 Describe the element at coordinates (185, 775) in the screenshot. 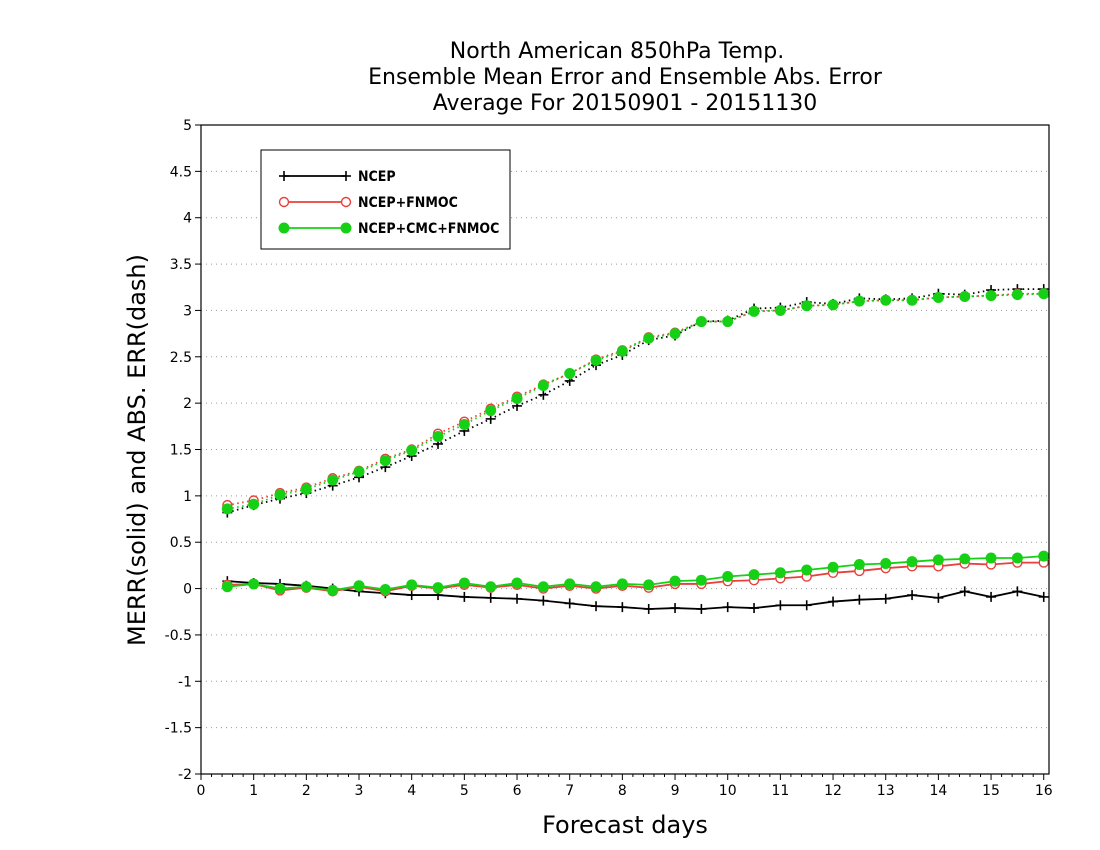

I see `y-tick-label: -2` at that location.